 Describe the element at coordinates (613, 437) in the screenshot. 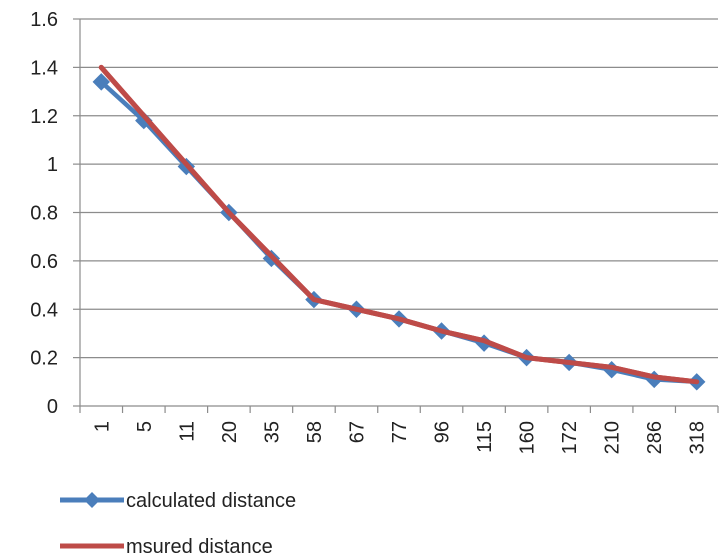

I see `x-tick-label: 210` at that location.